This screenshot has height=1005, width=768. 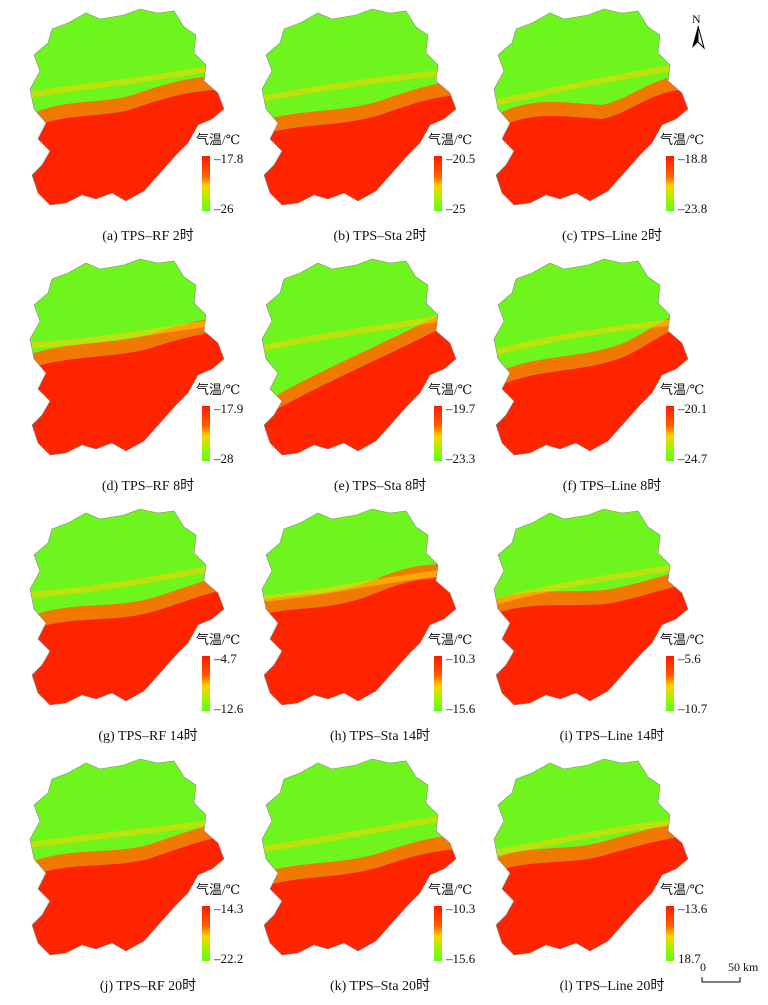 I want to click on north-arrow: N, so click(x=698, y=32).